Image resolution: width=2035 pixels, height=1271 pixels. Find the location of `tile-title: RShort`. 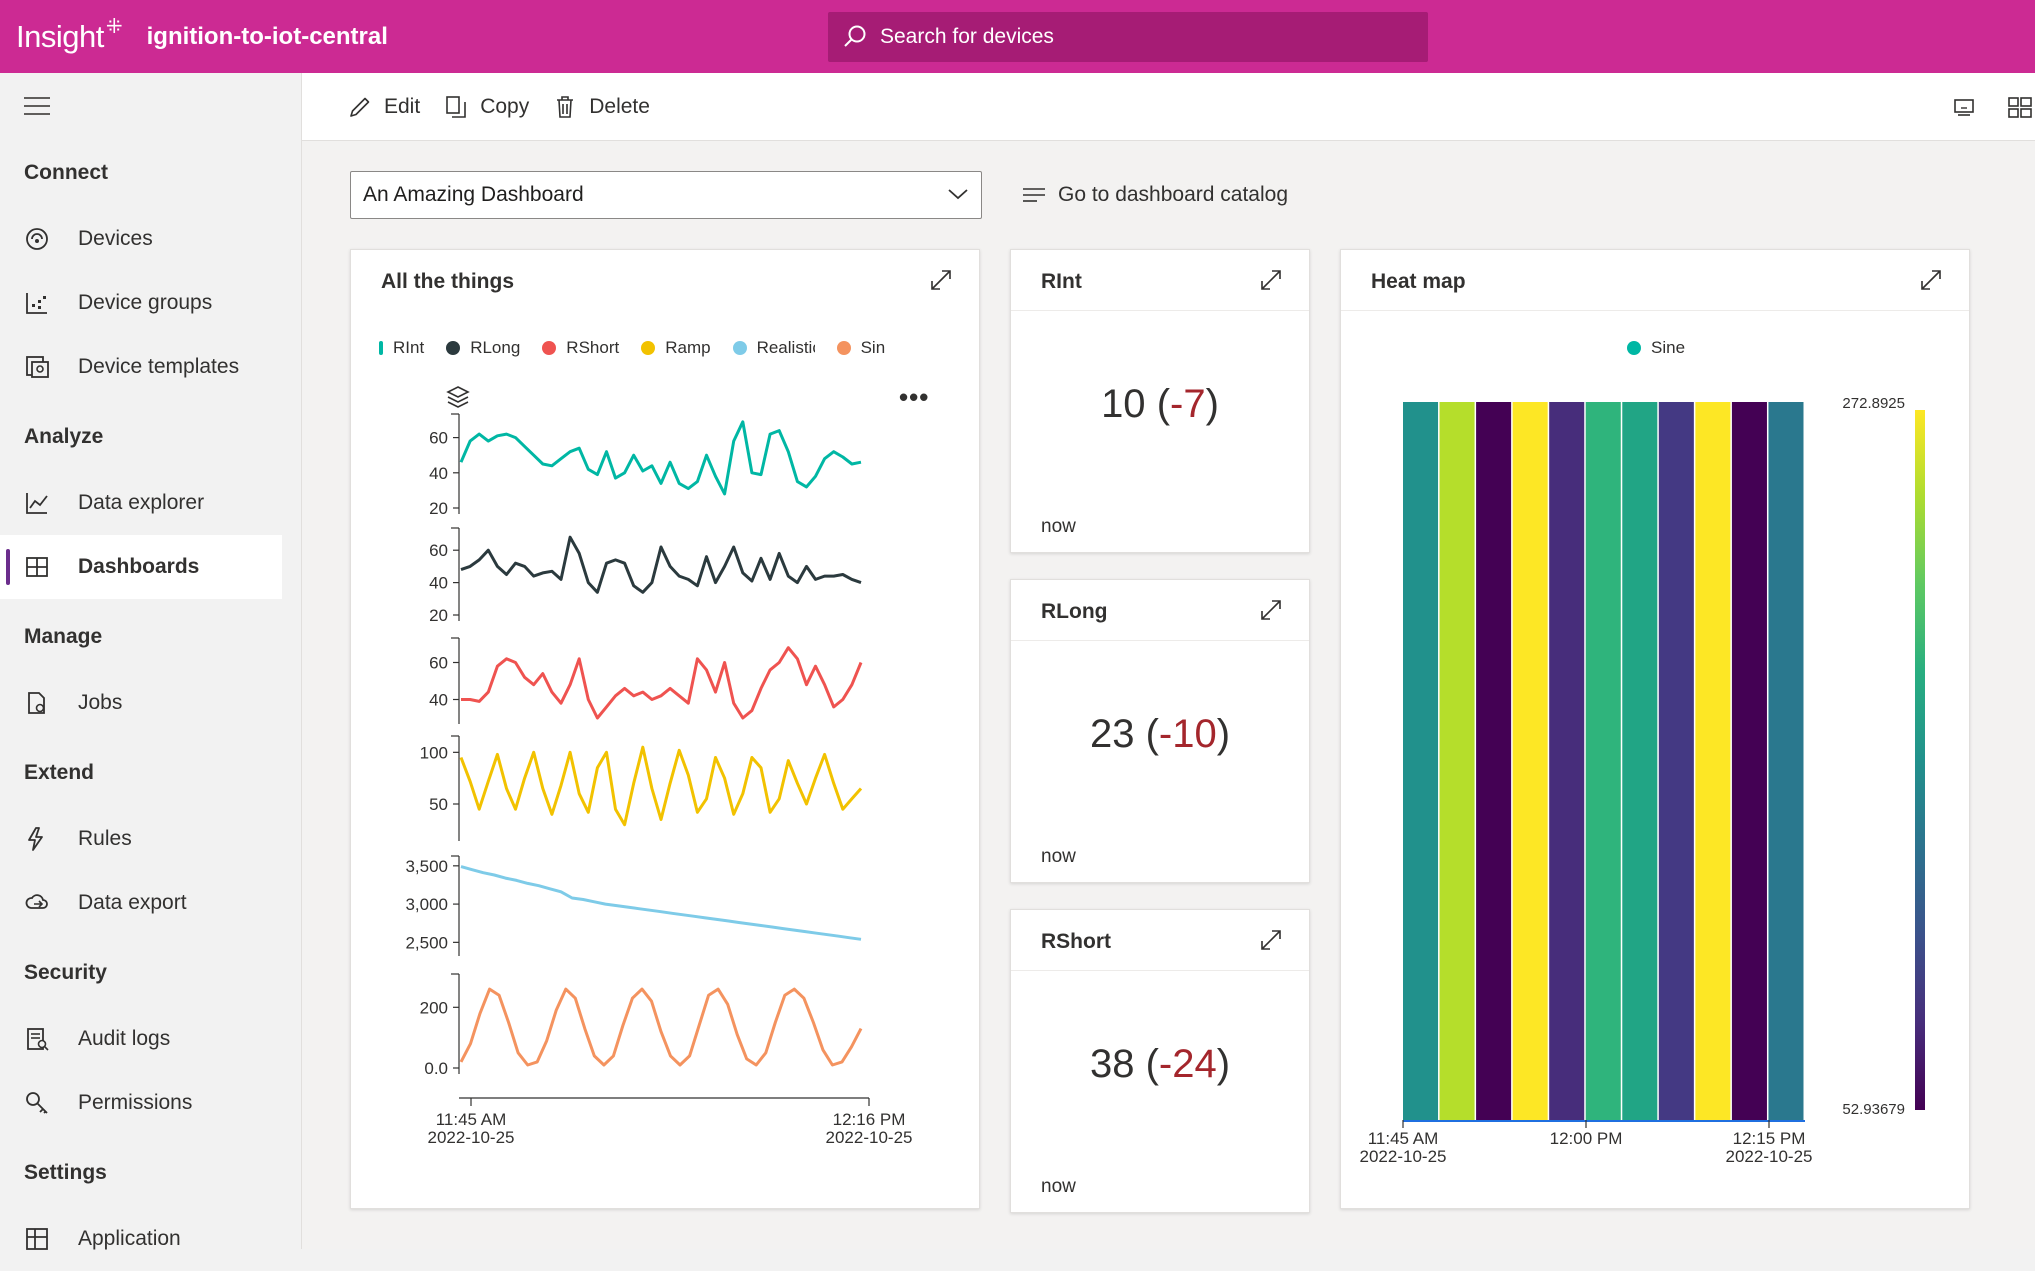

tile-title: RShort is located at coordinates (1076, 941).